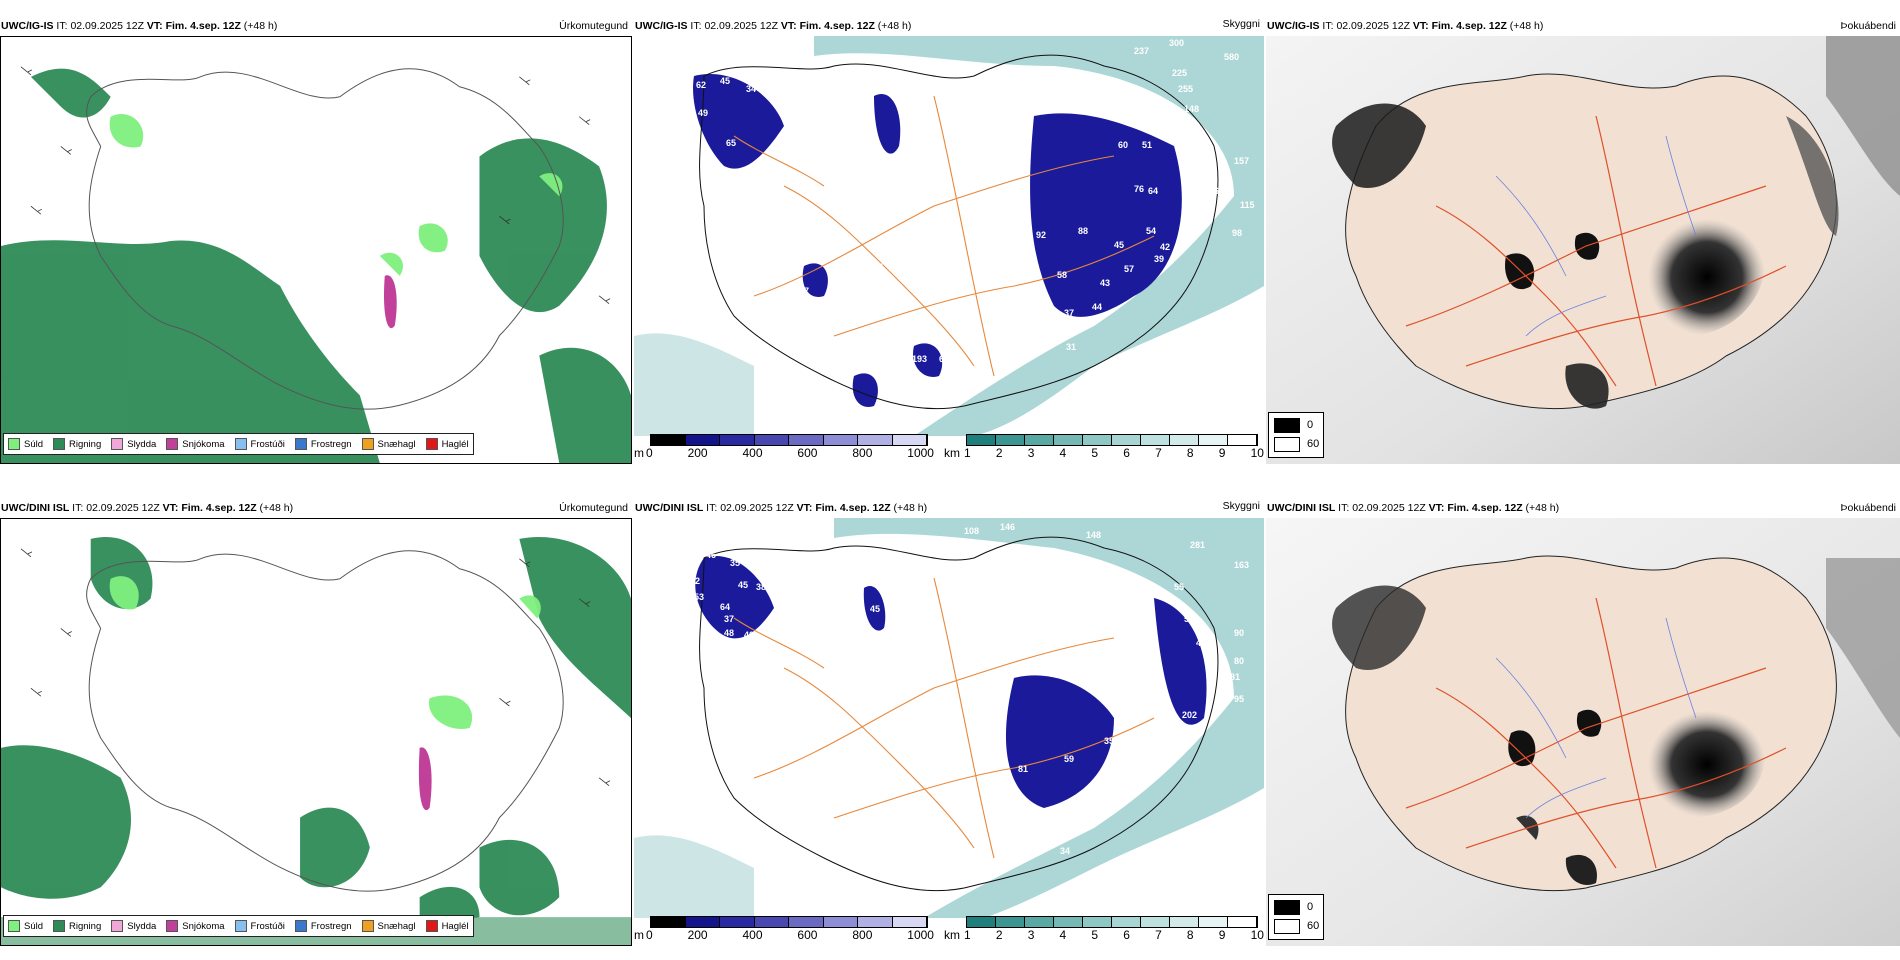  Describe the element at coordinates (1001, 77) in the screenshot. I see `vis-label: 209` at that location.